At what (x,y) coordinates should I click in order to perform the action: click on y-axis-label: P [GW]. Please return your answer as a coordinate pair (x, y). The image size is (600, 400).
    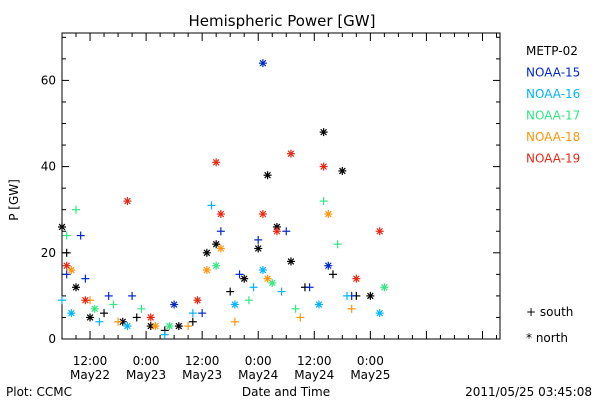
    Looking at the image, I should click on (14, 200).